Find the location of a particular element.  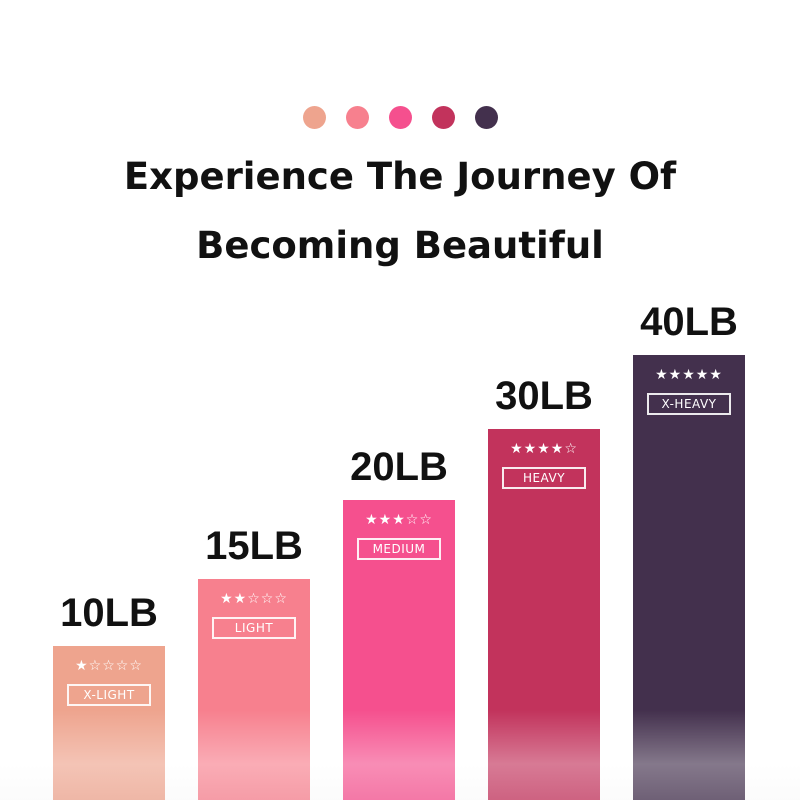

weight-label: 10LB is located at coordinates (109, 613).